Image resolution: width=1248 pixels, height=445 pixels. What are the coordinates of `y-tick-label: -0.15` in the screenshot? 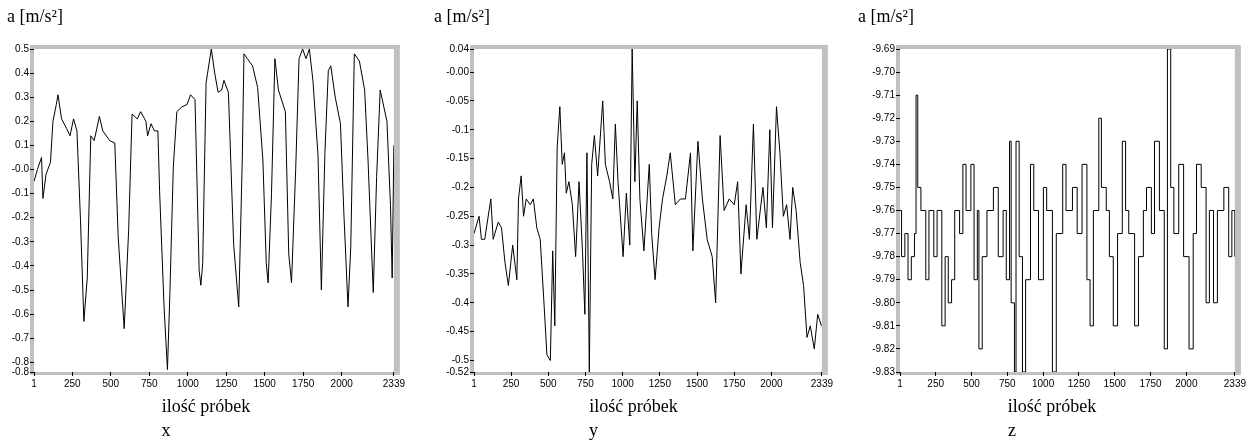 It's located at (458, 158).